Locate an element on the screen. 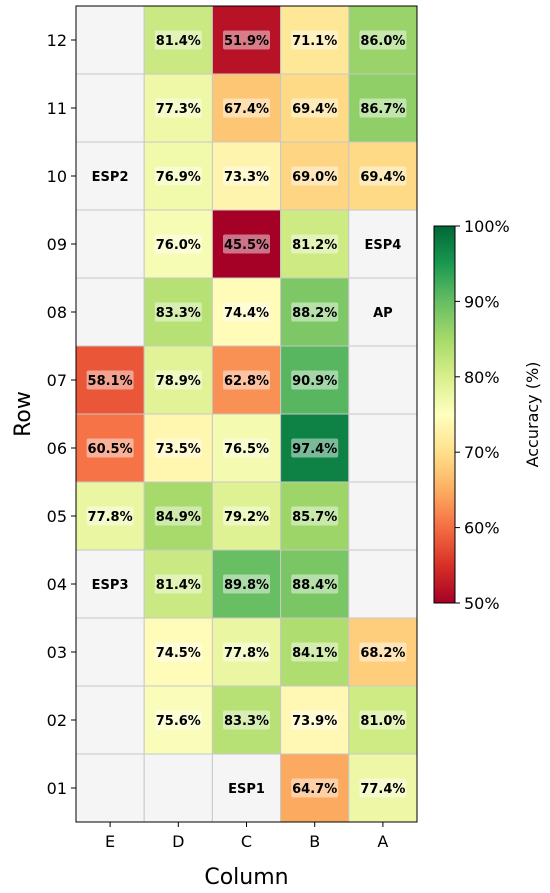  cell-label-07-C: 62.8% is located at coordinates (246, 381).